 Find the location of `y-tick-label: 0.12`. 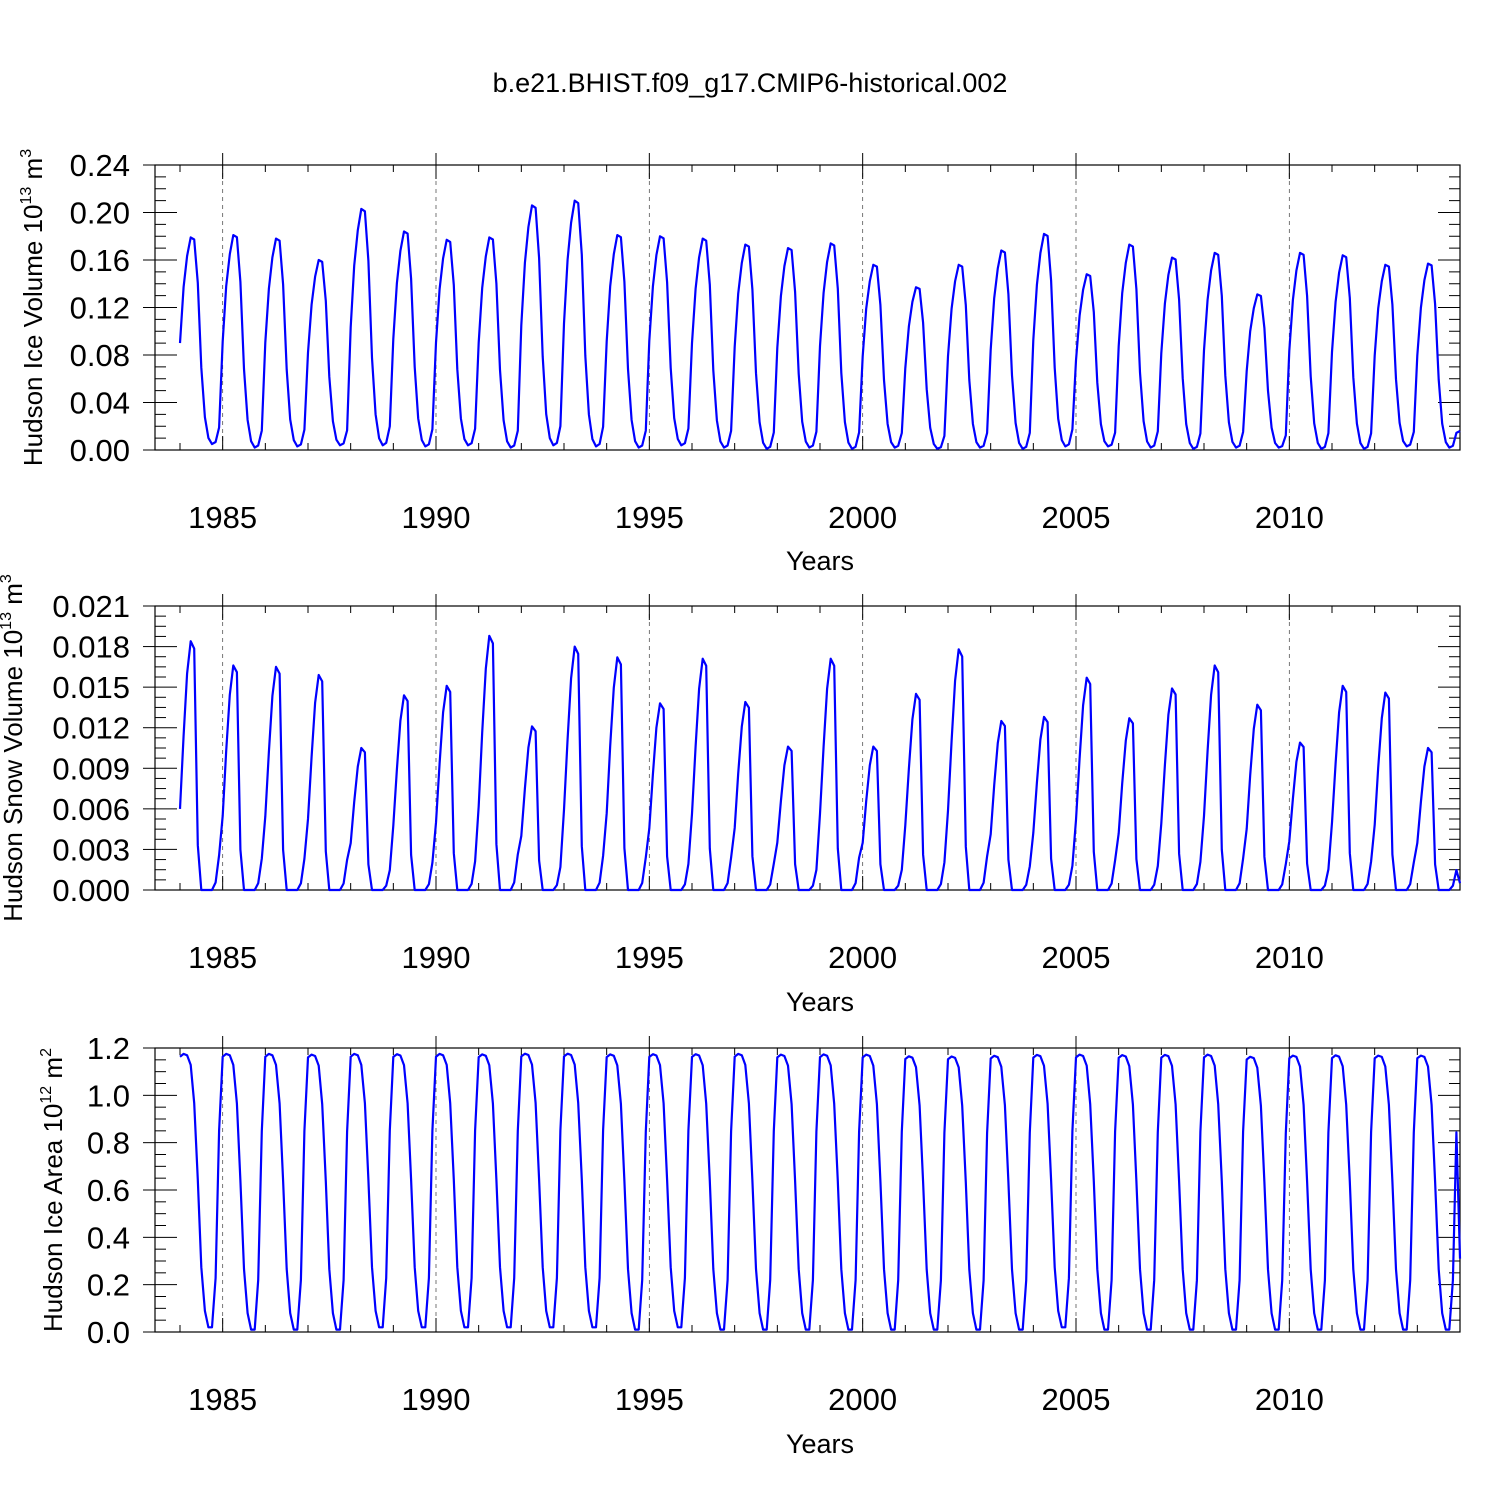

y-tick-label: 0.12 is located at coordinates (100, 308).